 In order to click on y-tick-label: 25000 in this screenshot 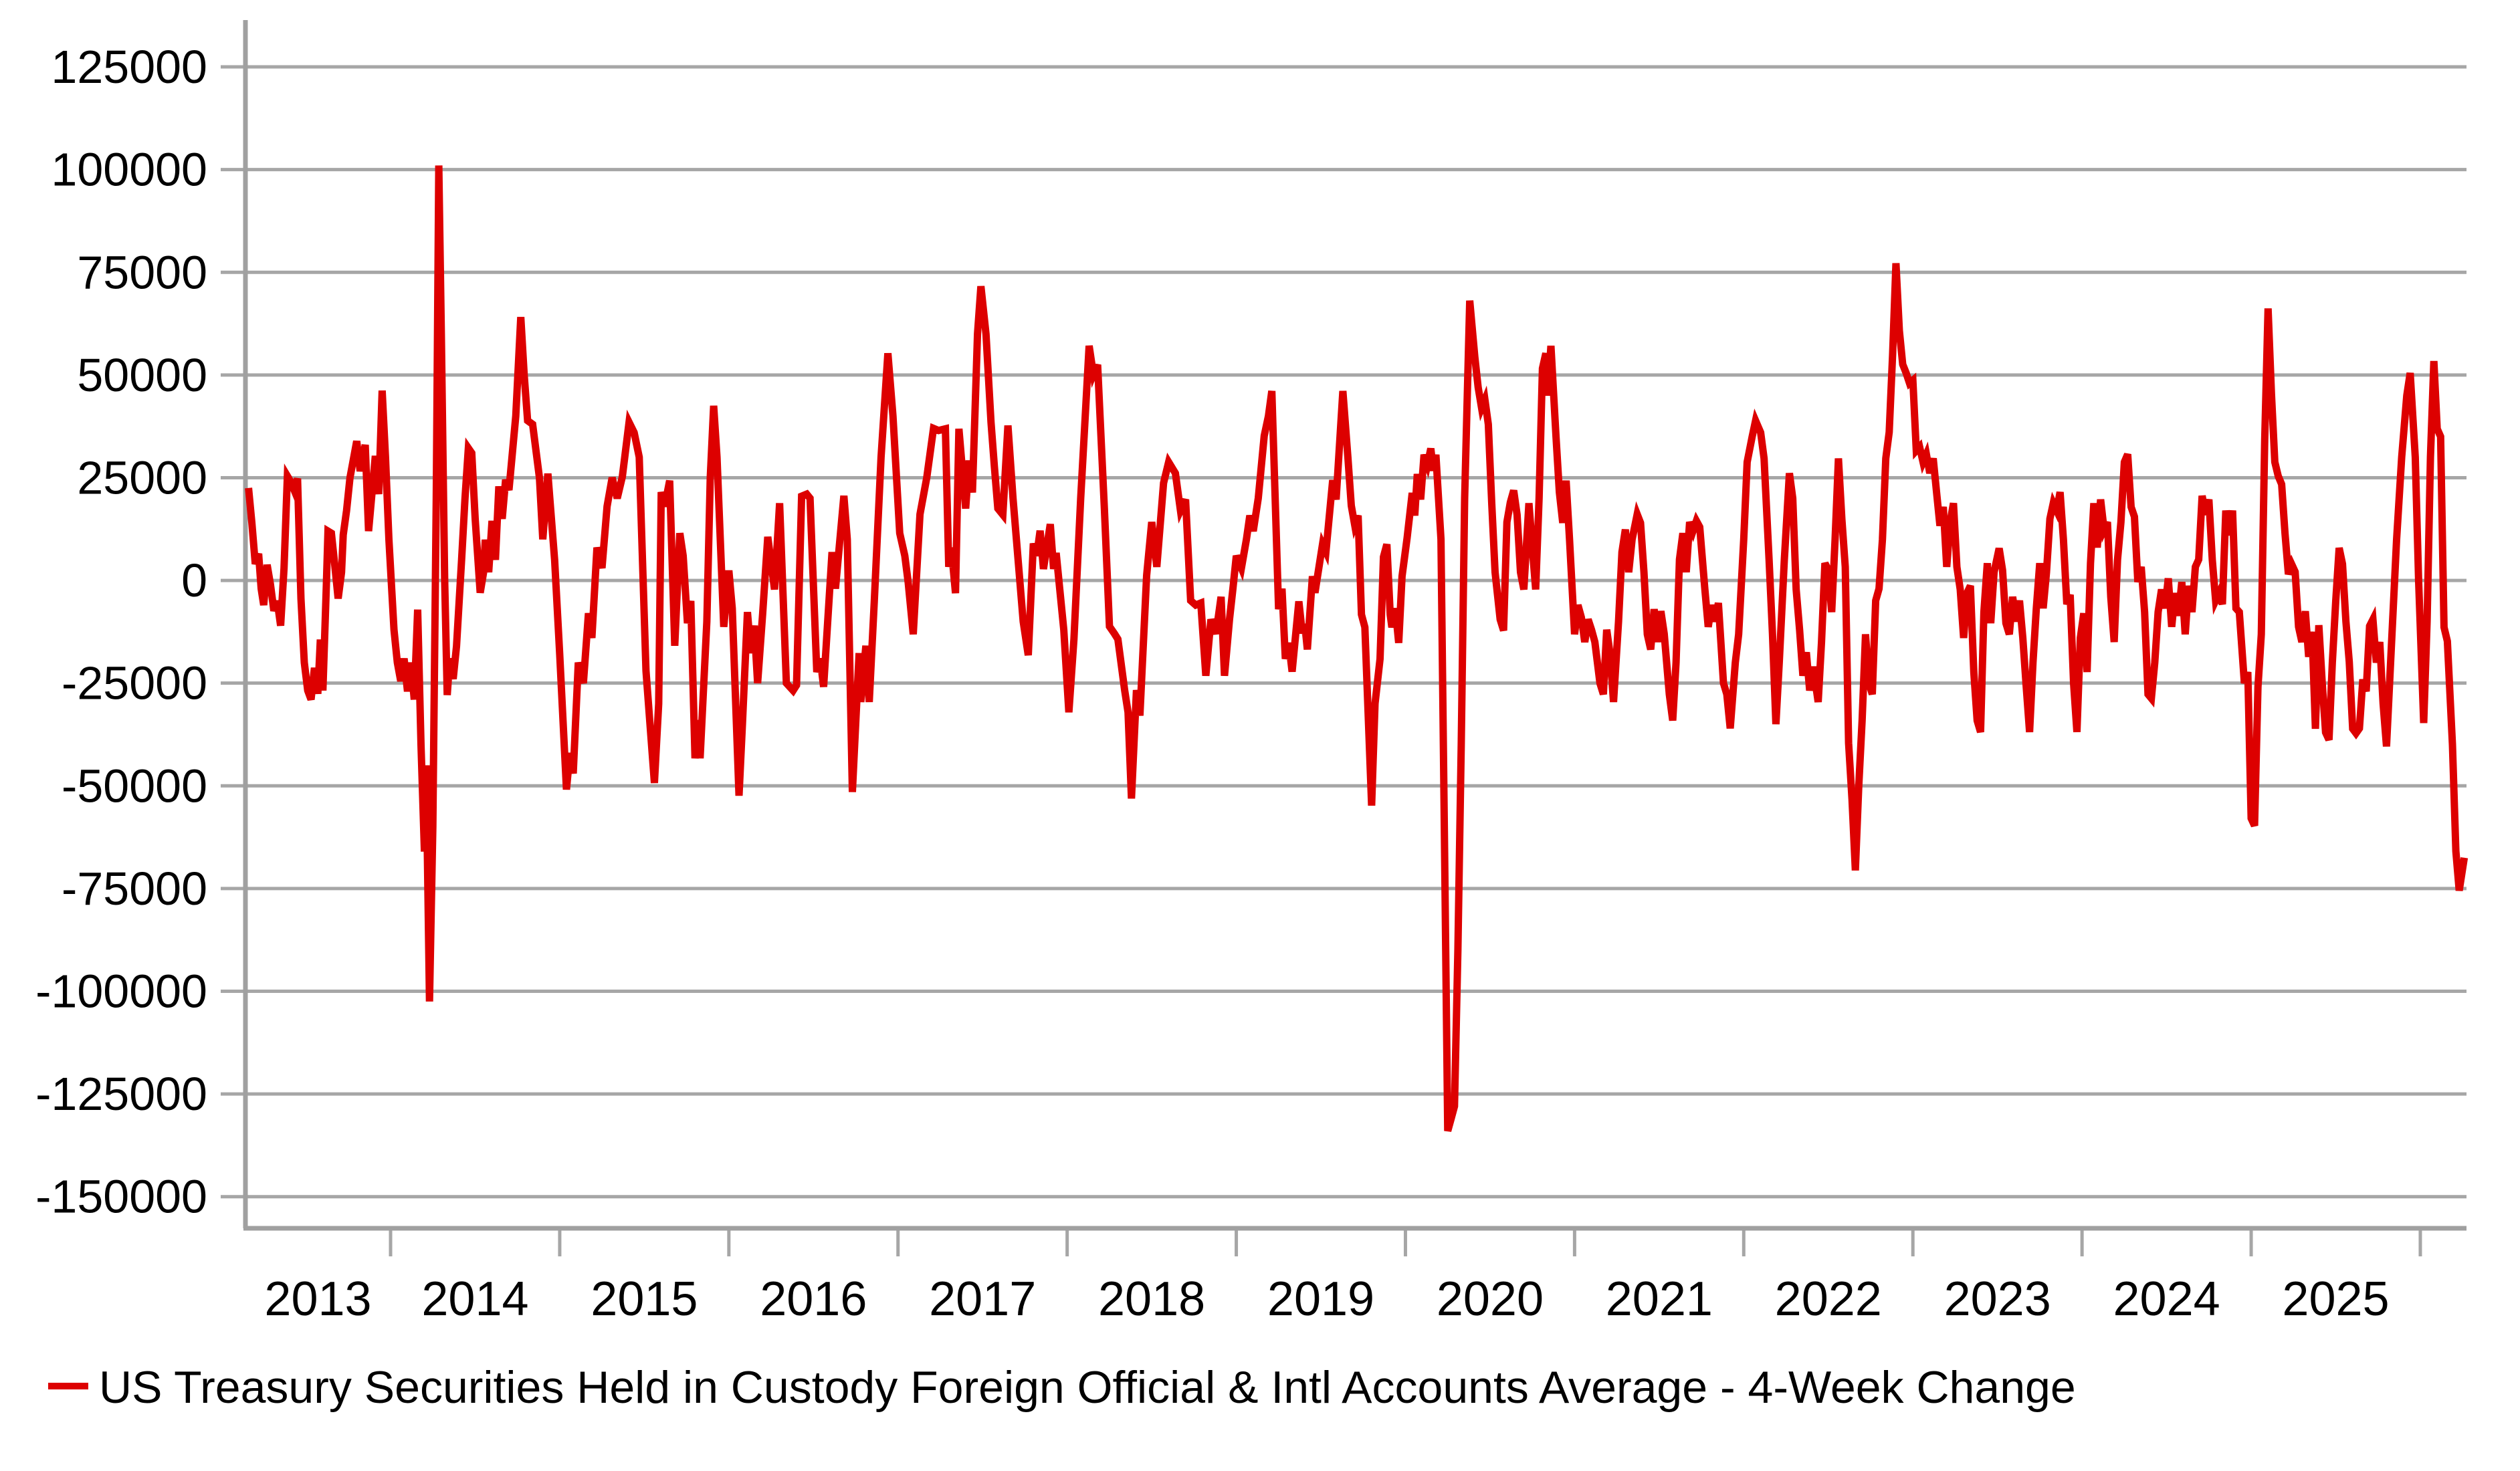, I will do `click(142, 477)`.